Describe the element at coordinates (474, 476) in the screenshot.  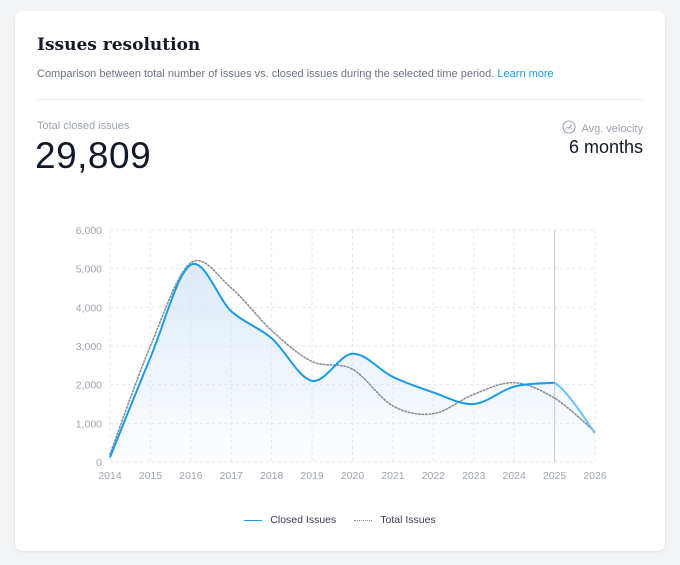
I see `x-tick-label: 2023` at that location.